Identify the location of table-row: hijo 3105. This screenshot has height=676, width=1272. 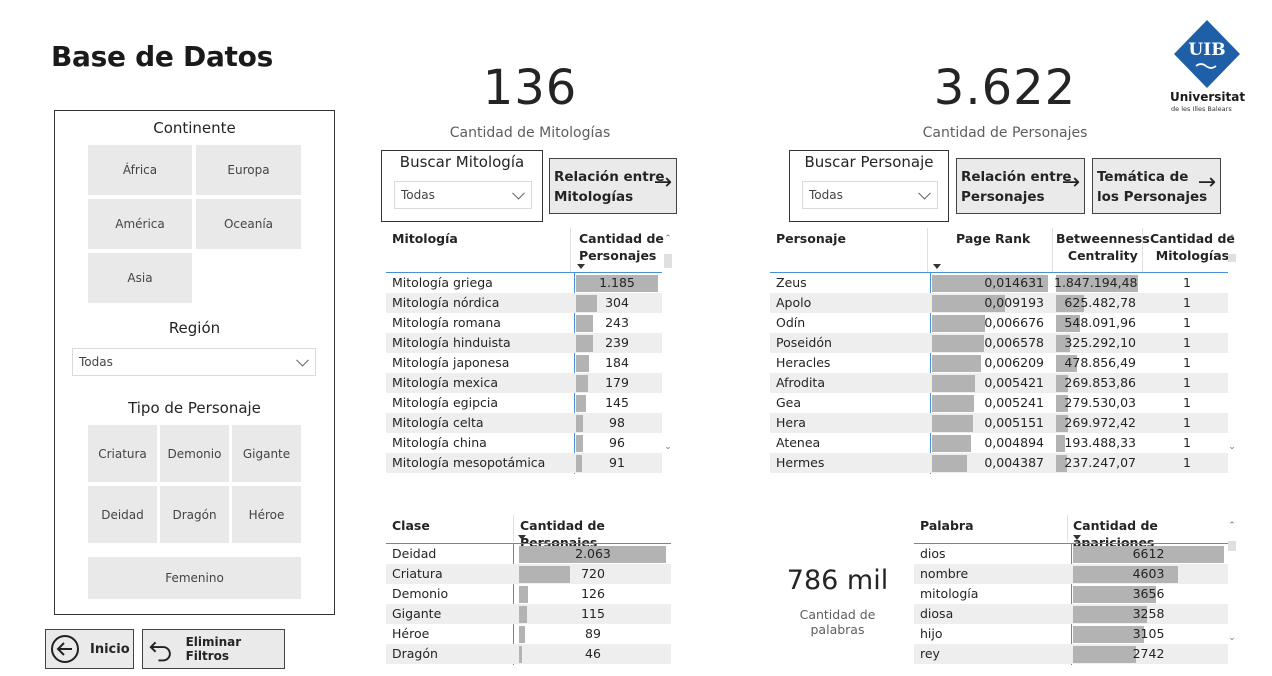
(1071, 634).